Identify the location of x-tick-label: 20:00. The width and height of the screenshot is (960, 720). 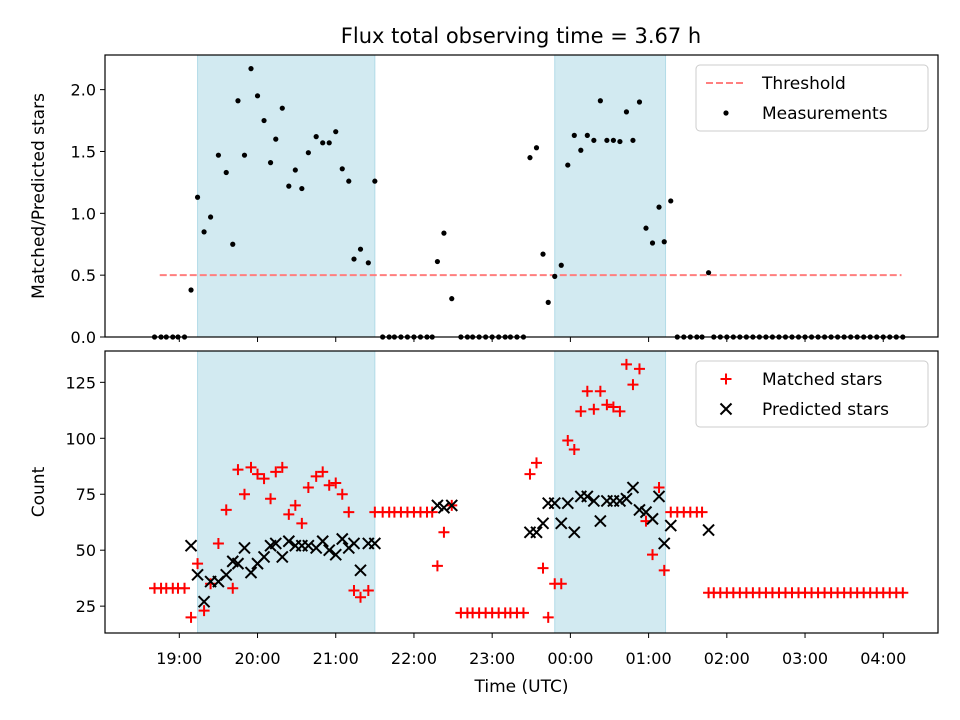
(257, 658).